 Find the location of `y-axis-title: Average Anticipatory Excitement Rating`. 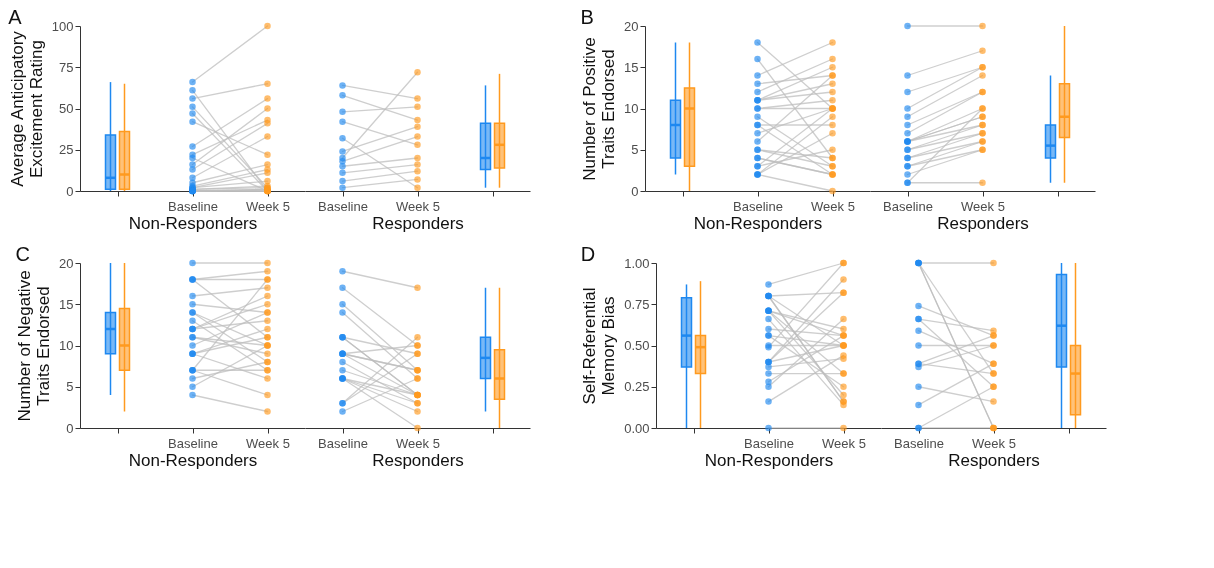

y-axis-title: Average Anticipatory Excitement Rating is located at coordinates (26, 108).